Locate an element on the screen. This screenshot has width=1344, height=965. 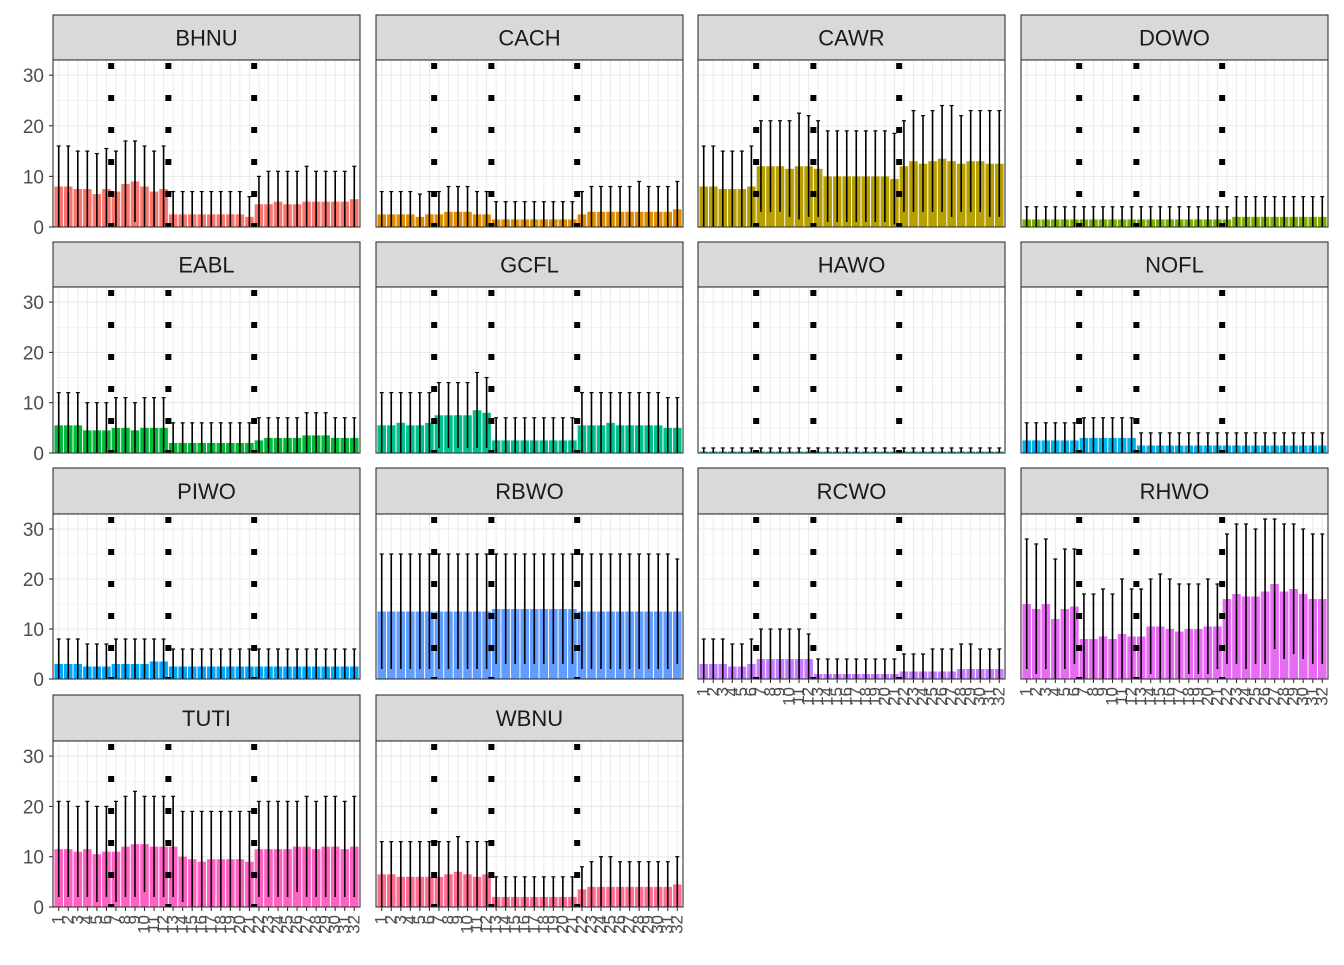
facet-panel-eabl: EABL 0 10 20 30 is located at coordinates (192, 353).